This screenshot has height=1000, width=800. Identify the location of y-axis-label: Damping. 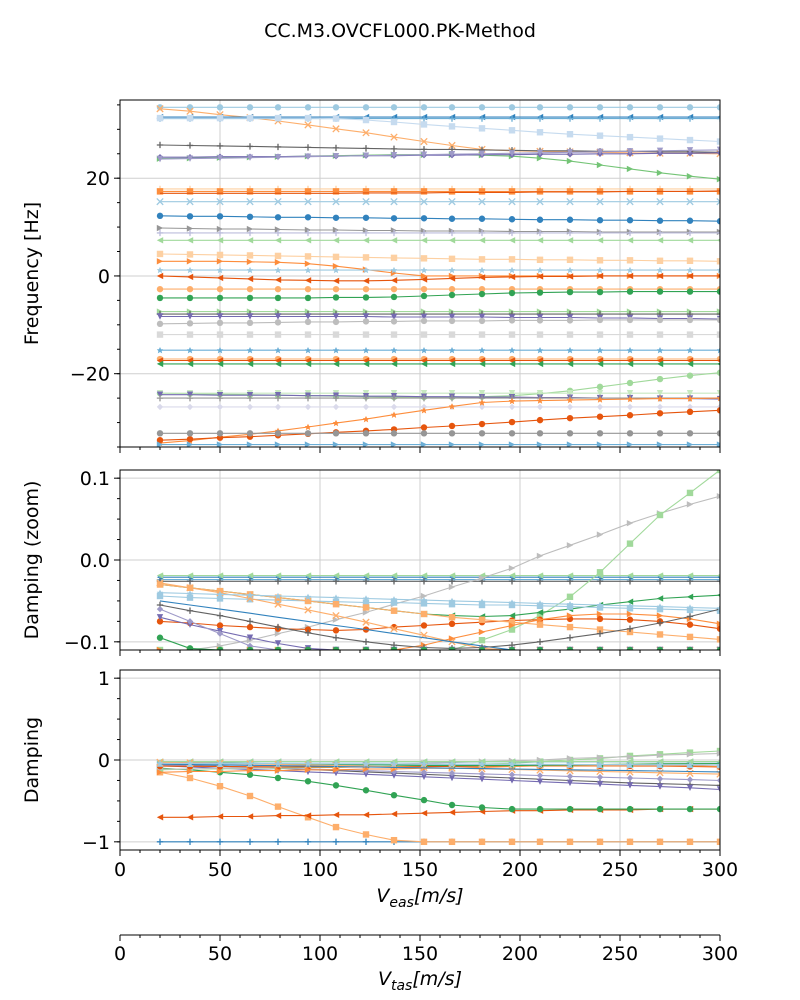
(32, 760).